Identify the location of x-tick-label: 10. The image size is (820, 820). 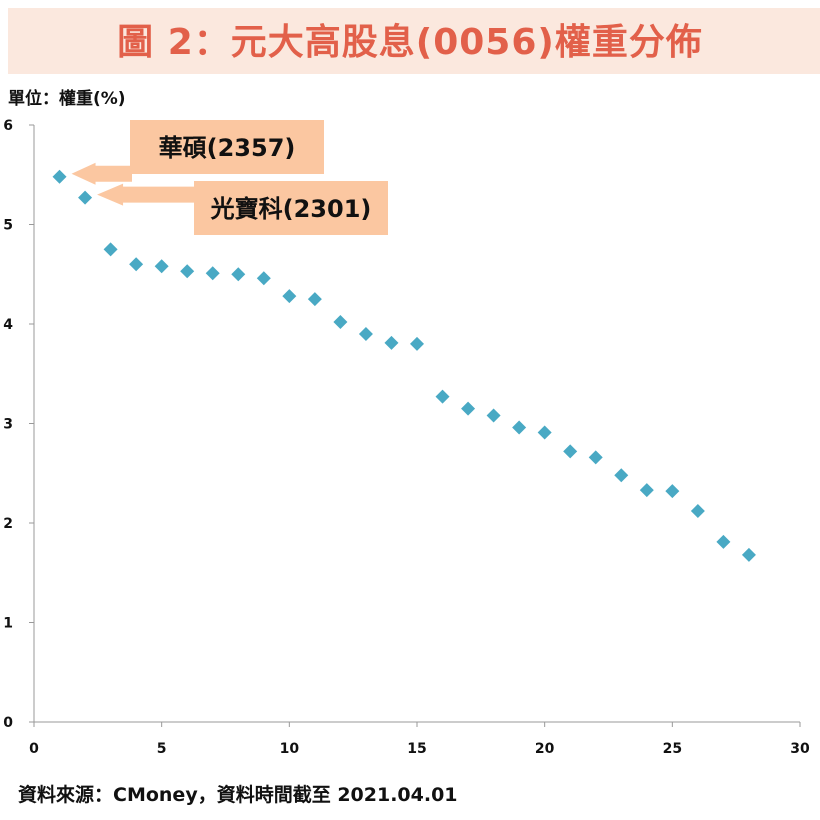
(290, 749).